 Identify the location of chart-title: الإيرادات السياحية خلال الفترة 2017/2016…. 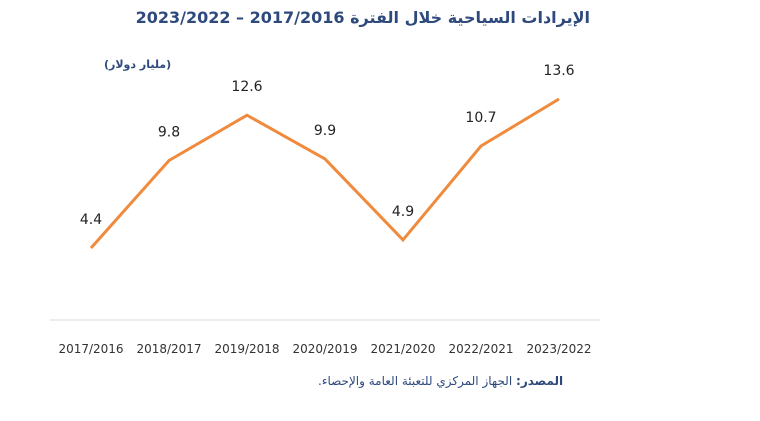
(362, 17).